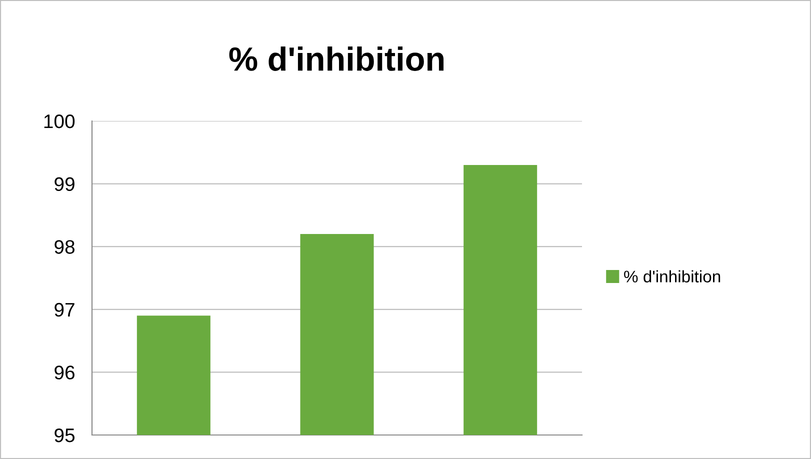 Image resolution: width=811 pixels, height=459 pixels. What do you see at coordinates (336, 58) in the screenshot?
I see `chart-title: % d'inhibition` at bounding box center [336, 58].